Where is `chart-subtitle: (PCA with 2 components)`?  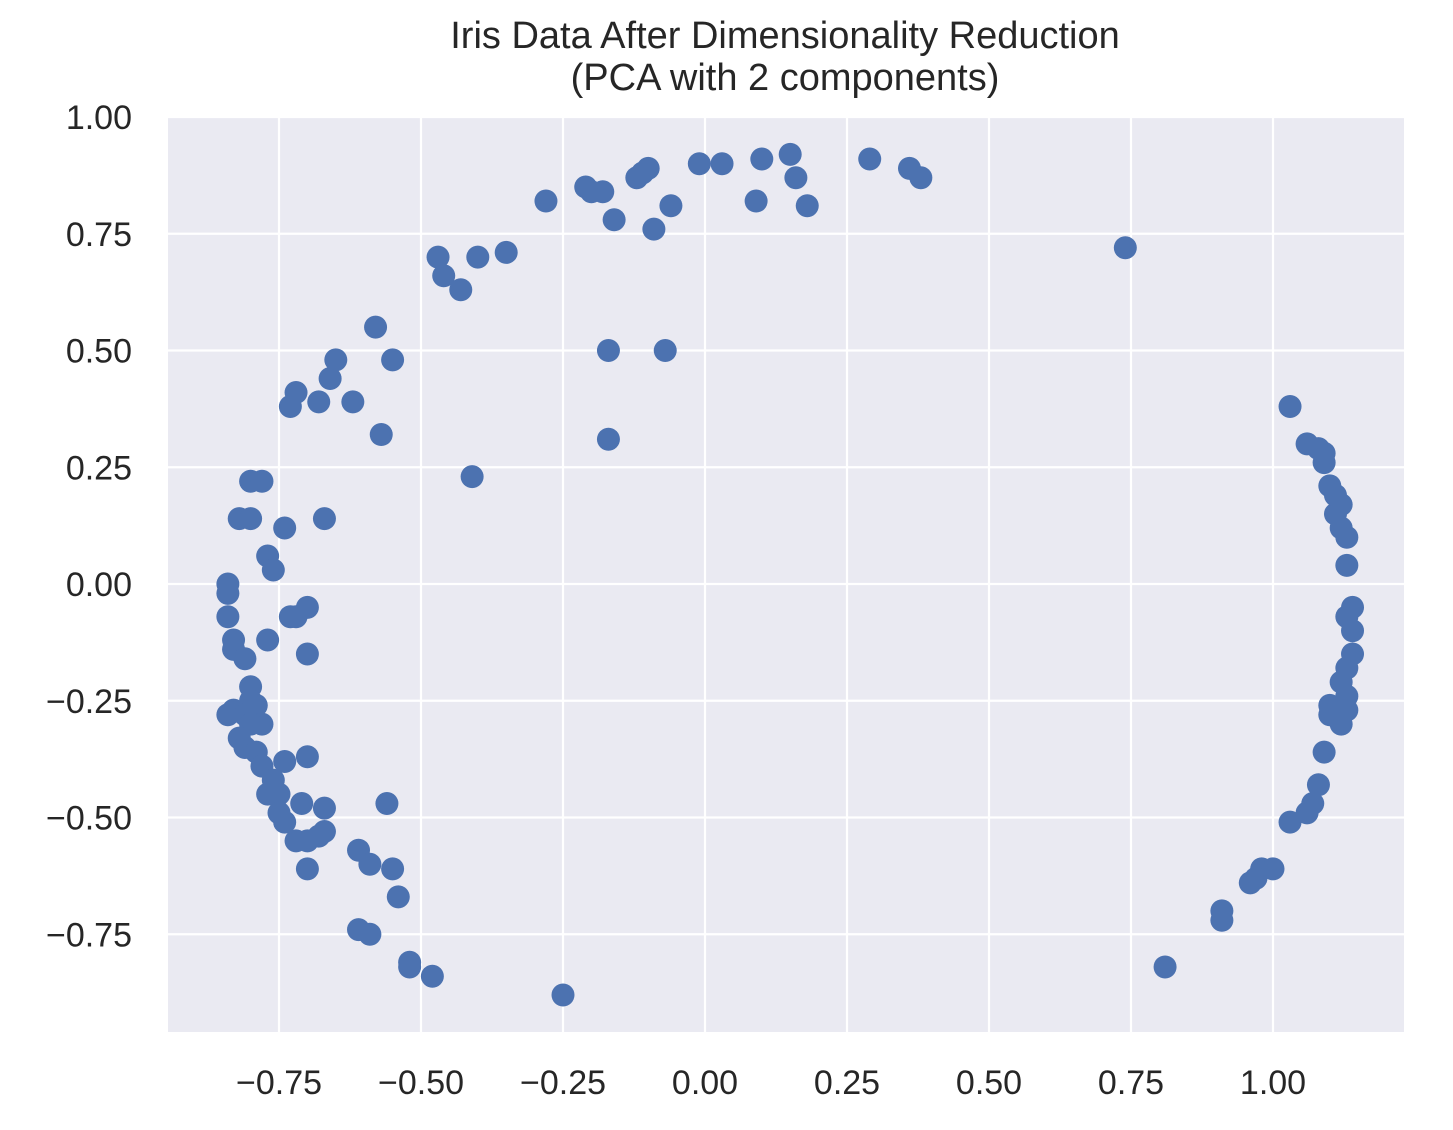
chart-subtitle: (PCA with 2 components) is located at coordinates (785, 78).